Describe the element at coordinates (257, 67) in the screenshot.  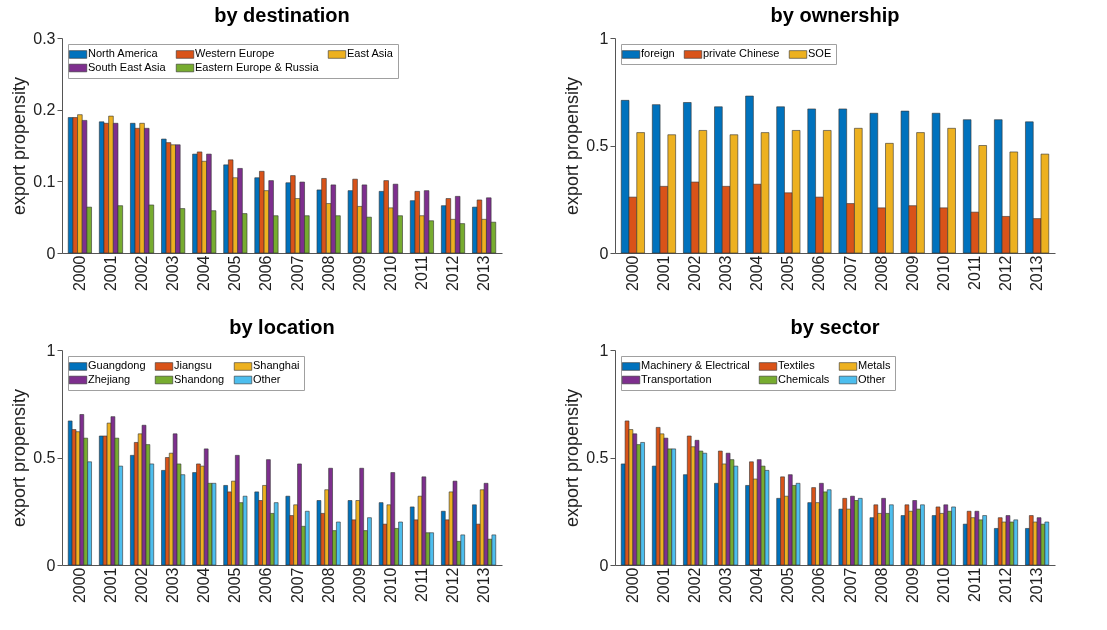
I see `legend-label: Eastern Europe & Russia` at that location.